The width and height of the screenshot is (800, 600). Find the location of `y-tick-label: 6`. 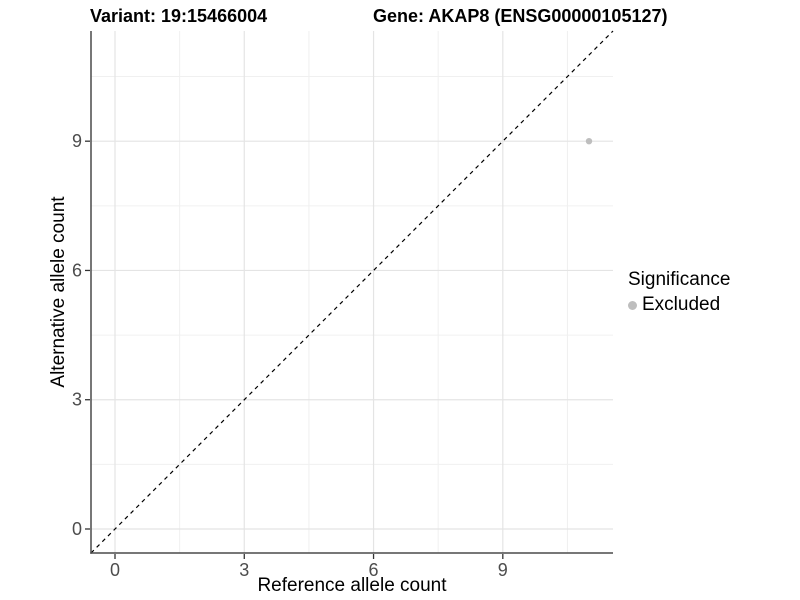

y-tick-label: 6 is located at coordinates (77, 270).